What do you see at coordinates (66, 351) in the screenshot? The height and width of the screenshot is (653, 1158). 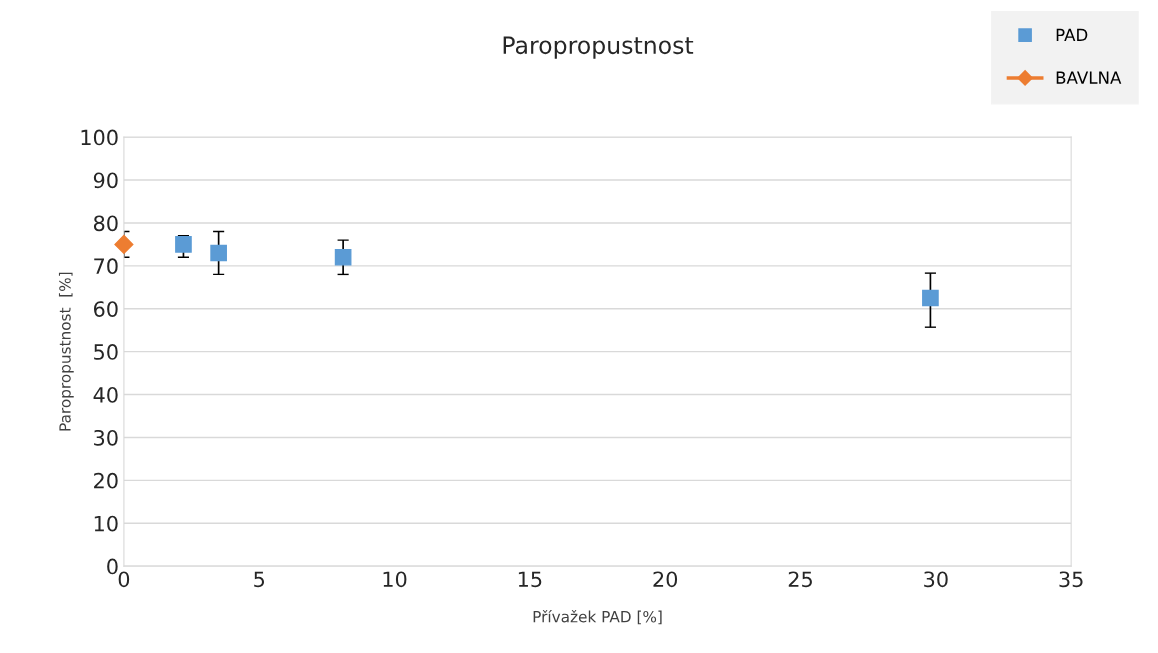 I see `y-axis-title: Paropropustnost [%]` at bounding box center [66, 351].